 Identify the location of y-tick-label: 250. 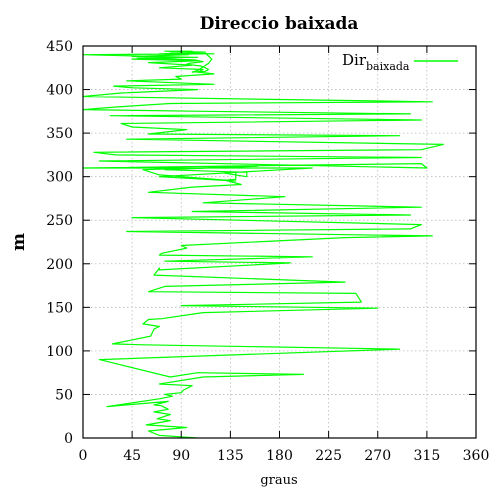
(59, 221).